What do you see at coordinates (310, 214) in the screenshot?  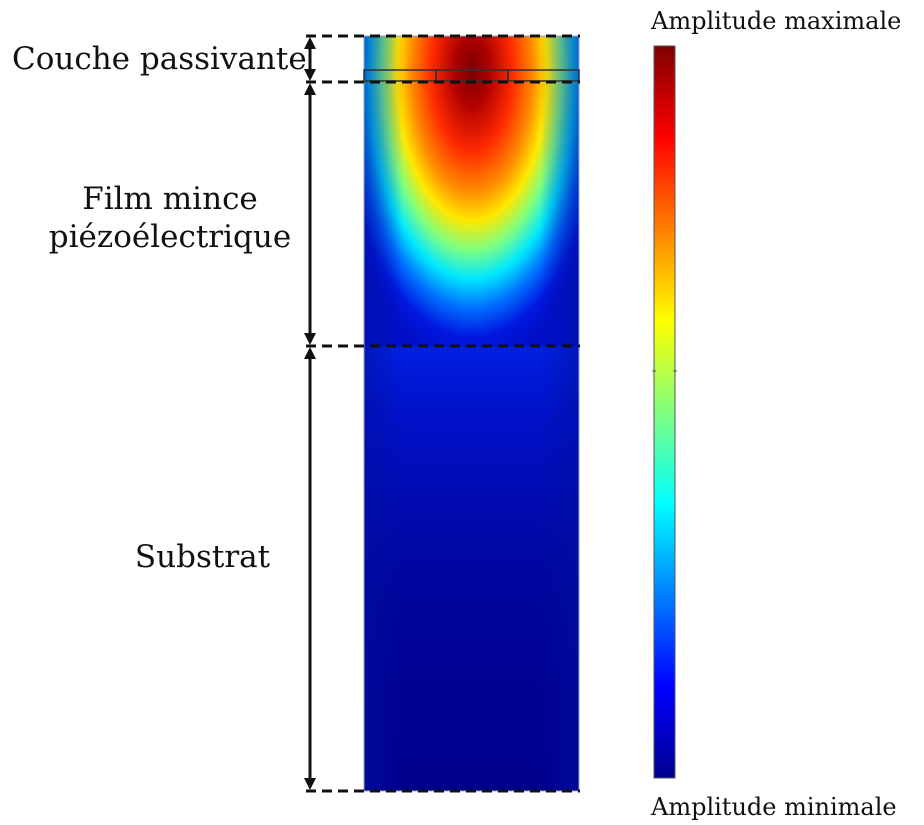 I see `thin-film-arrow` at bounding box center [310, 214].